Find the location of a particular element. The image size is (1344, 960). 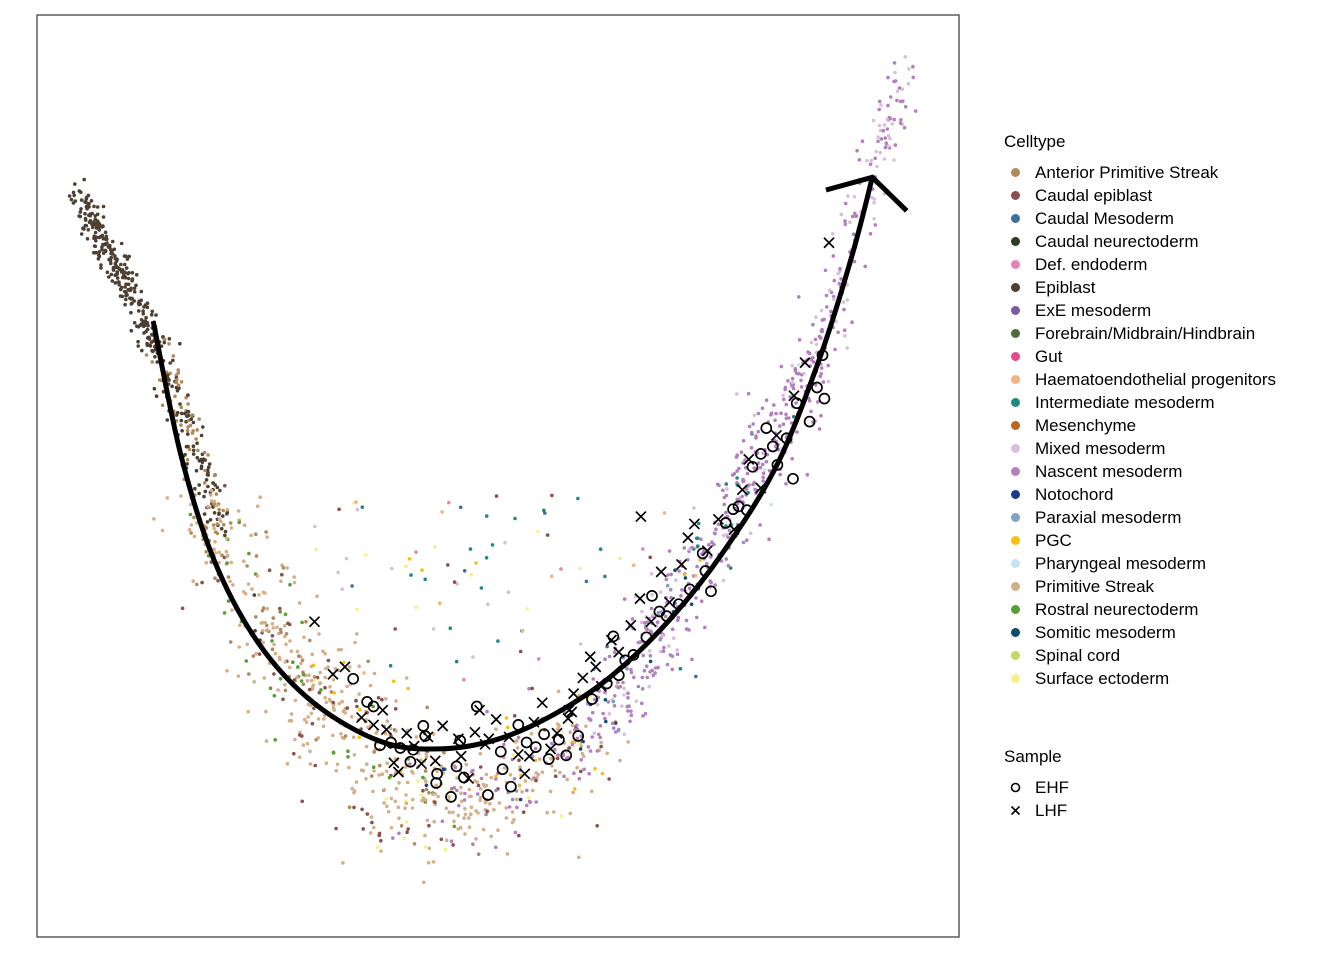

legend-label: Caudal Mesoderm is located at coordinates (1104, 218).